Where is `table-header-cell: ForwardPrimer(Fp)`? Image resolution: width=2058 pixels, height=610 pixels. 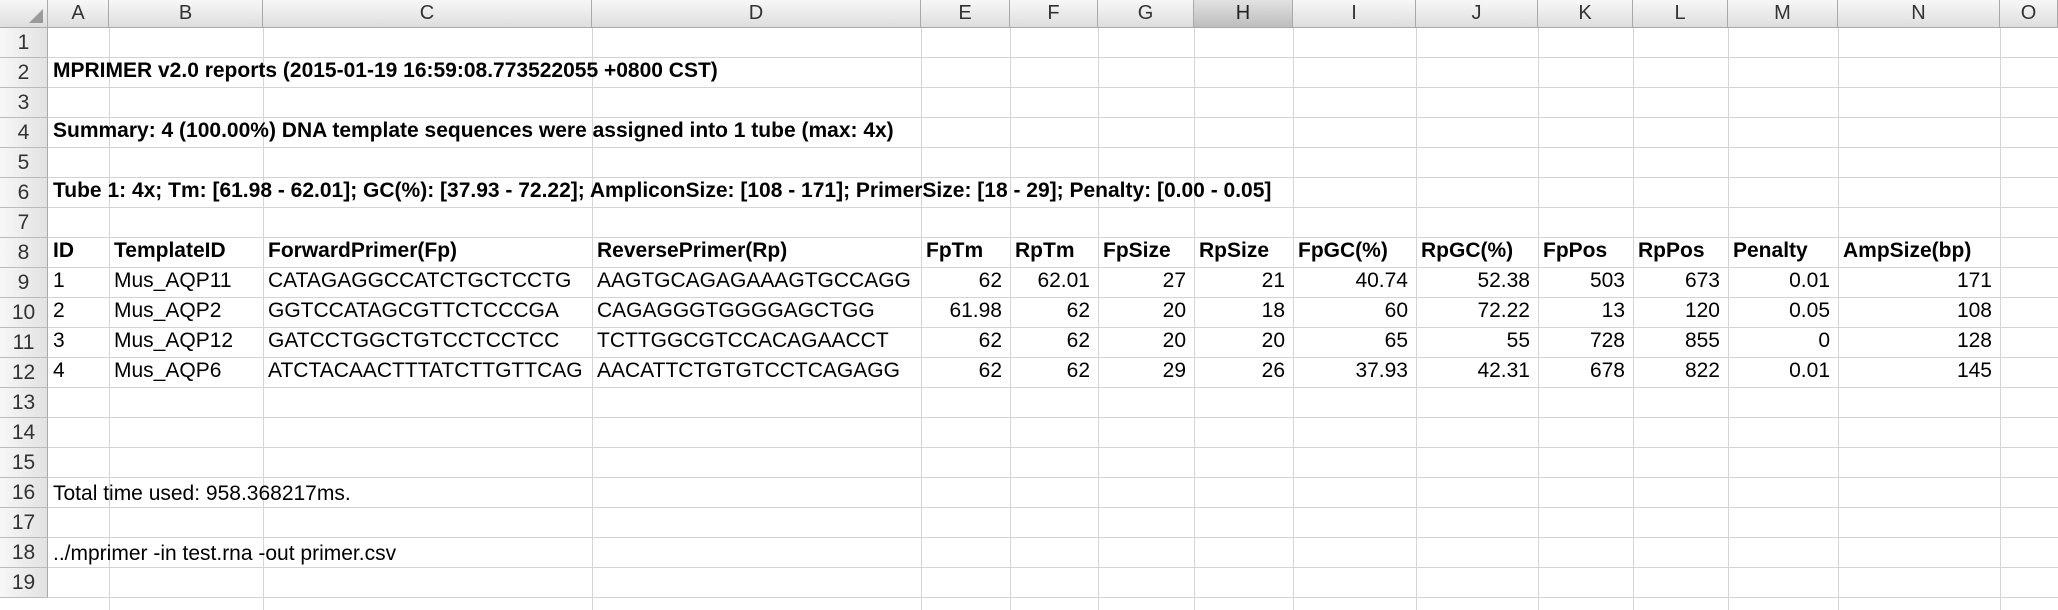
table-header-cell: ForwardPrimer(Fp) is located at coordinates (363, 250).